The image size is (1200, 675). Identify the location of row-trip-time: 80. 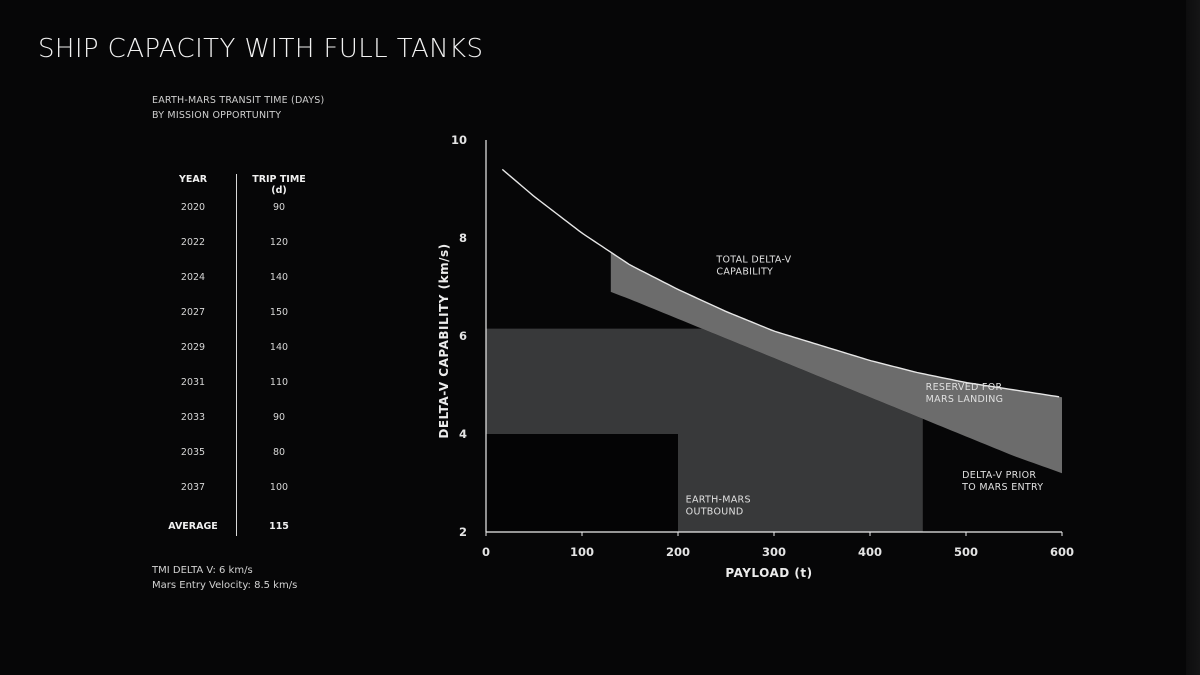
(279, 452).